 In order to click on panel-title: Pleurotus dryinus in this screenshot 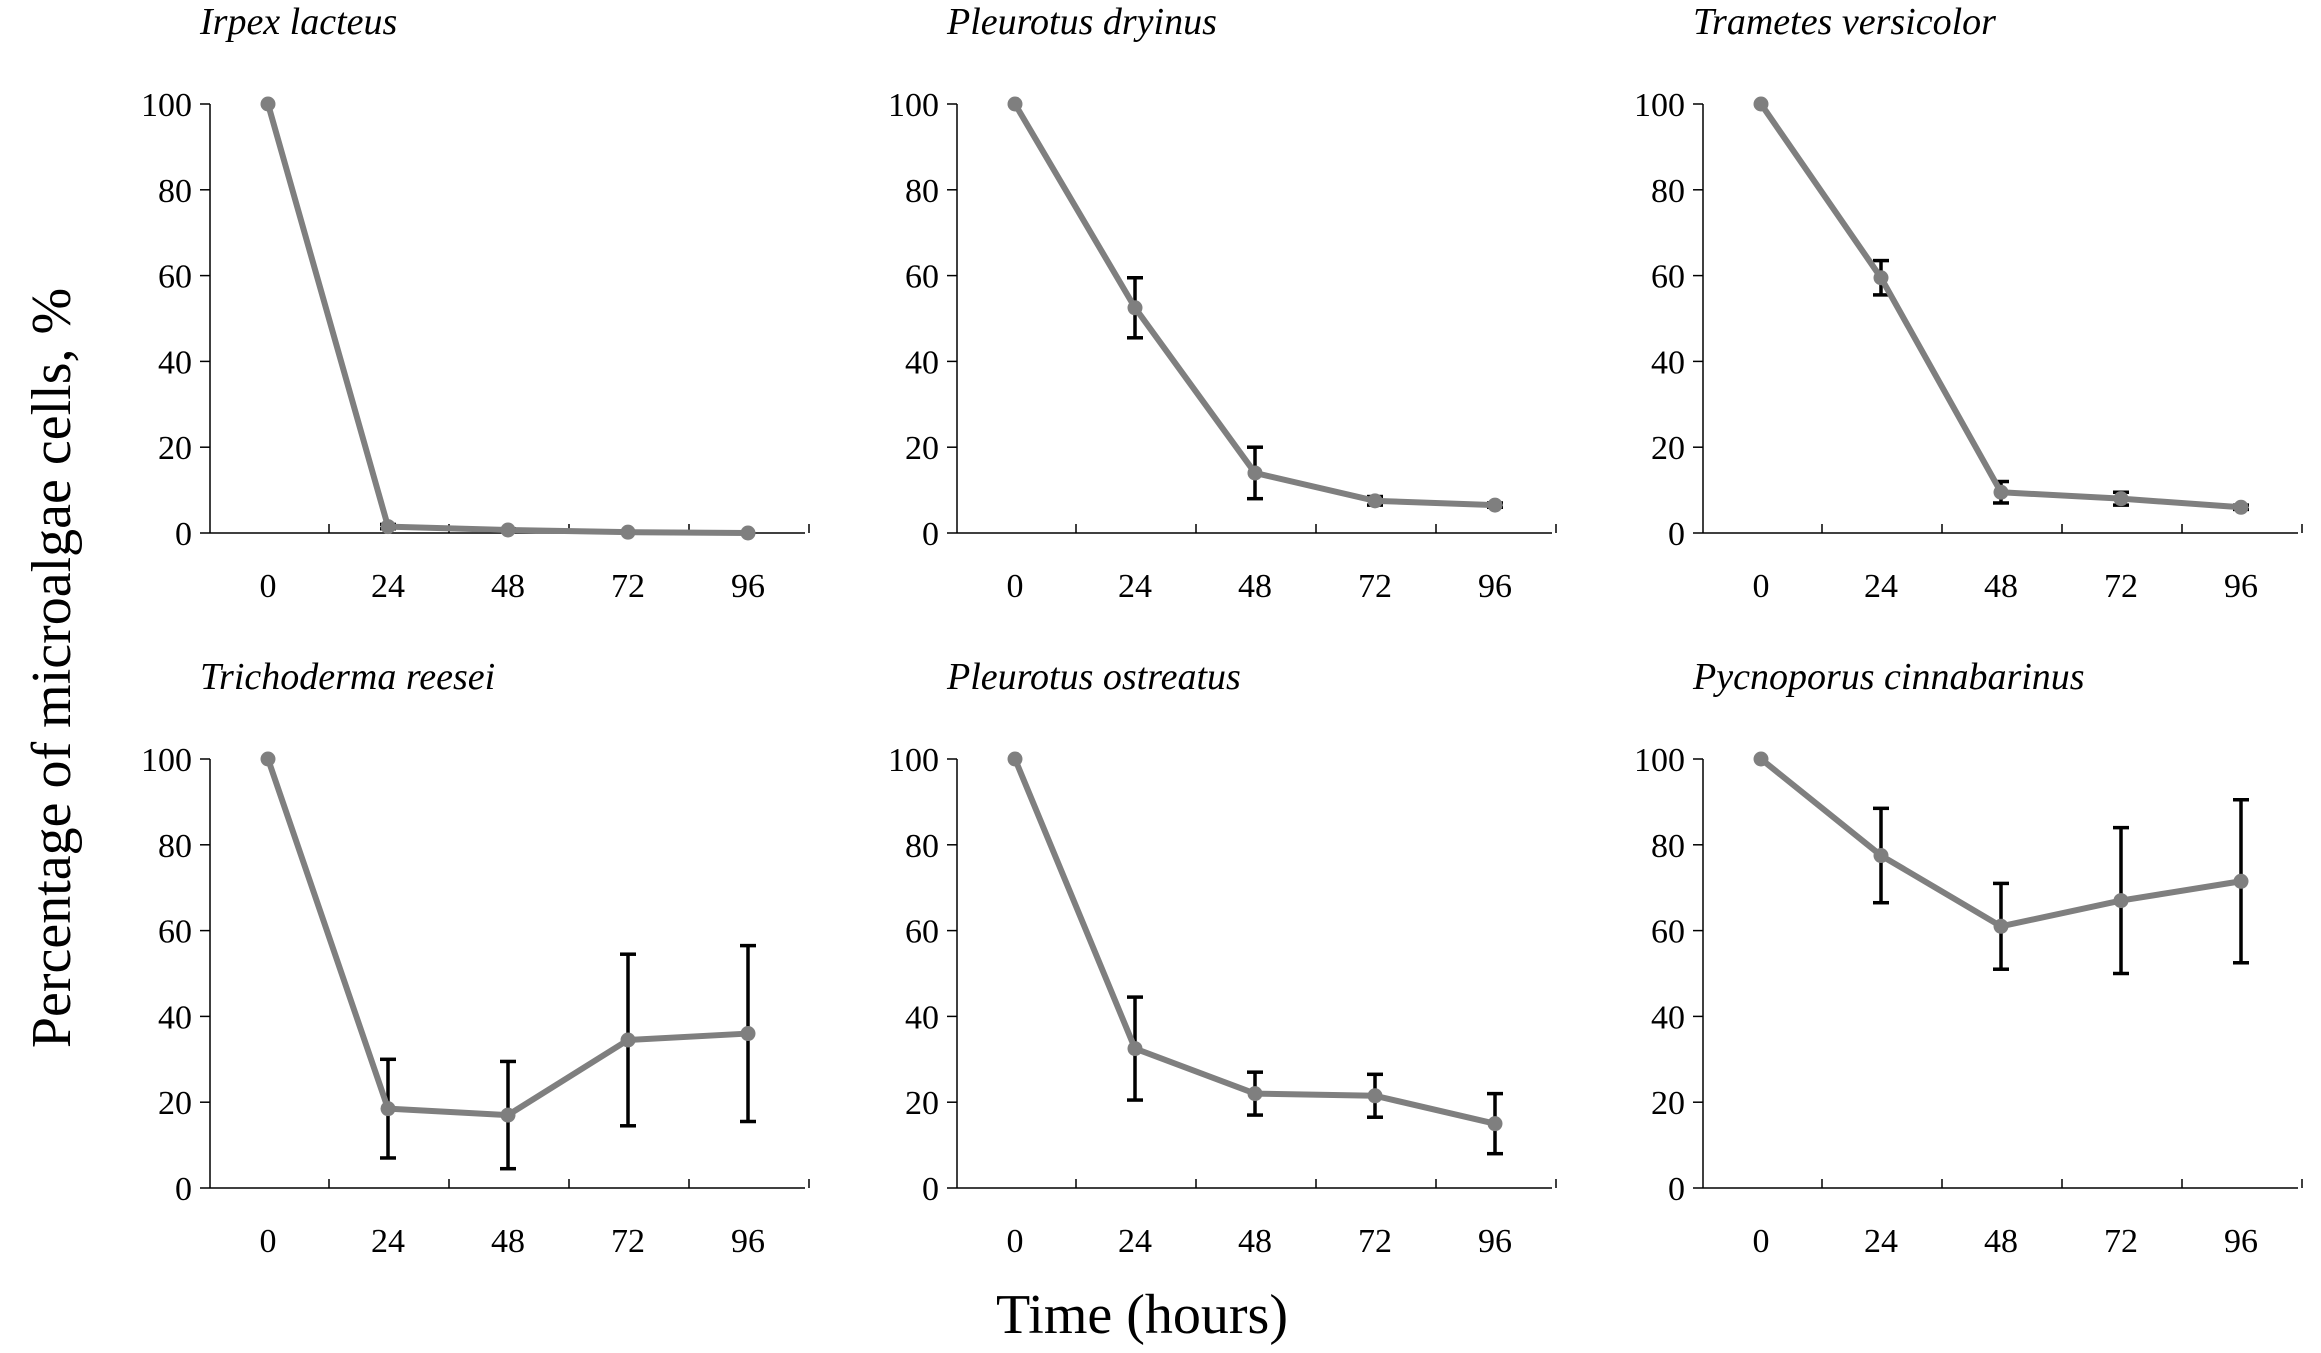, I will do `click(1081, 22)`.